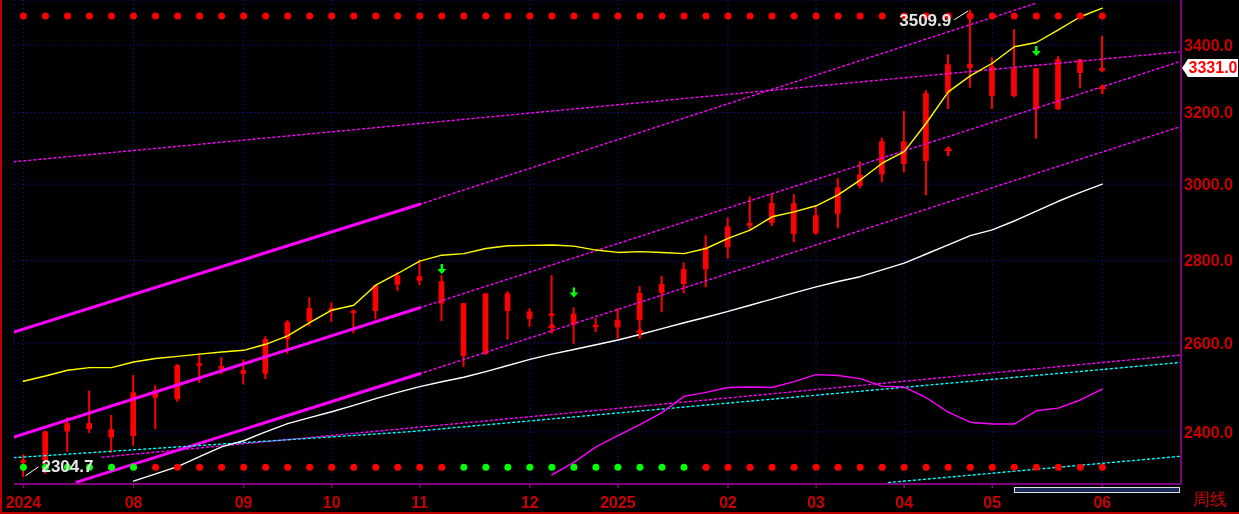  Describe the element at coordinates (243, 502) in the screenshot. I see `x-tick-label: 09` at that location.